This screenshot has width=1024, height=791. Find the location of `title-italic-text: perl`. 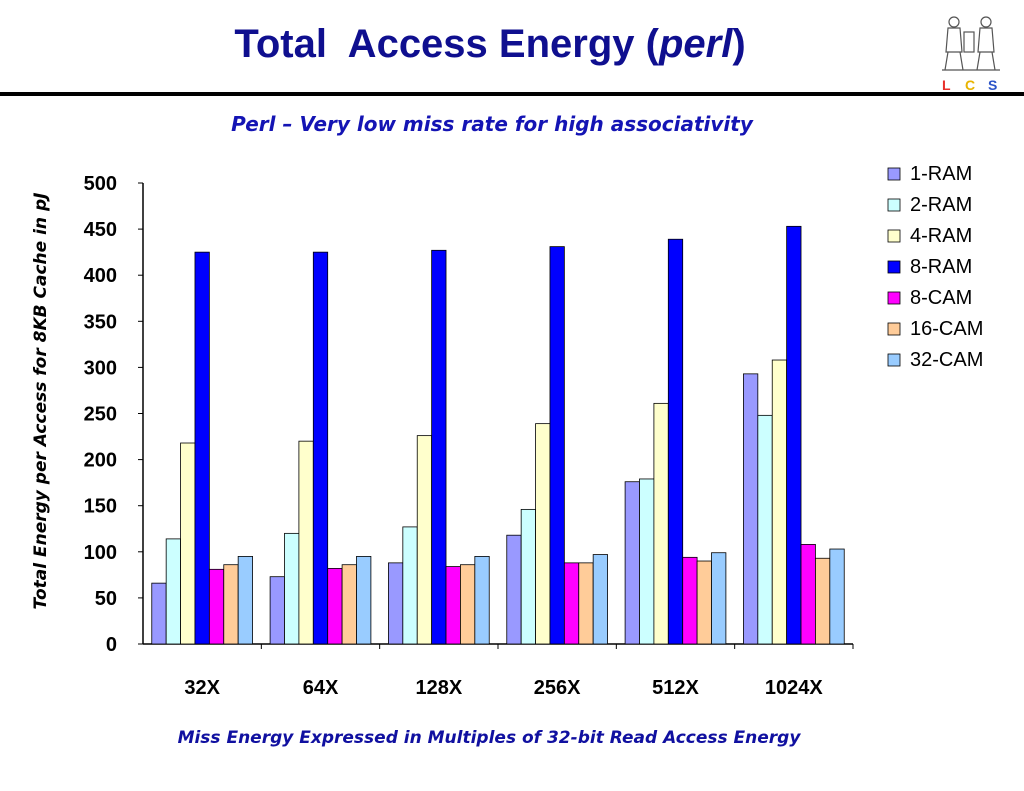

title-italic-text: perl is located at coordinates (695, 44).